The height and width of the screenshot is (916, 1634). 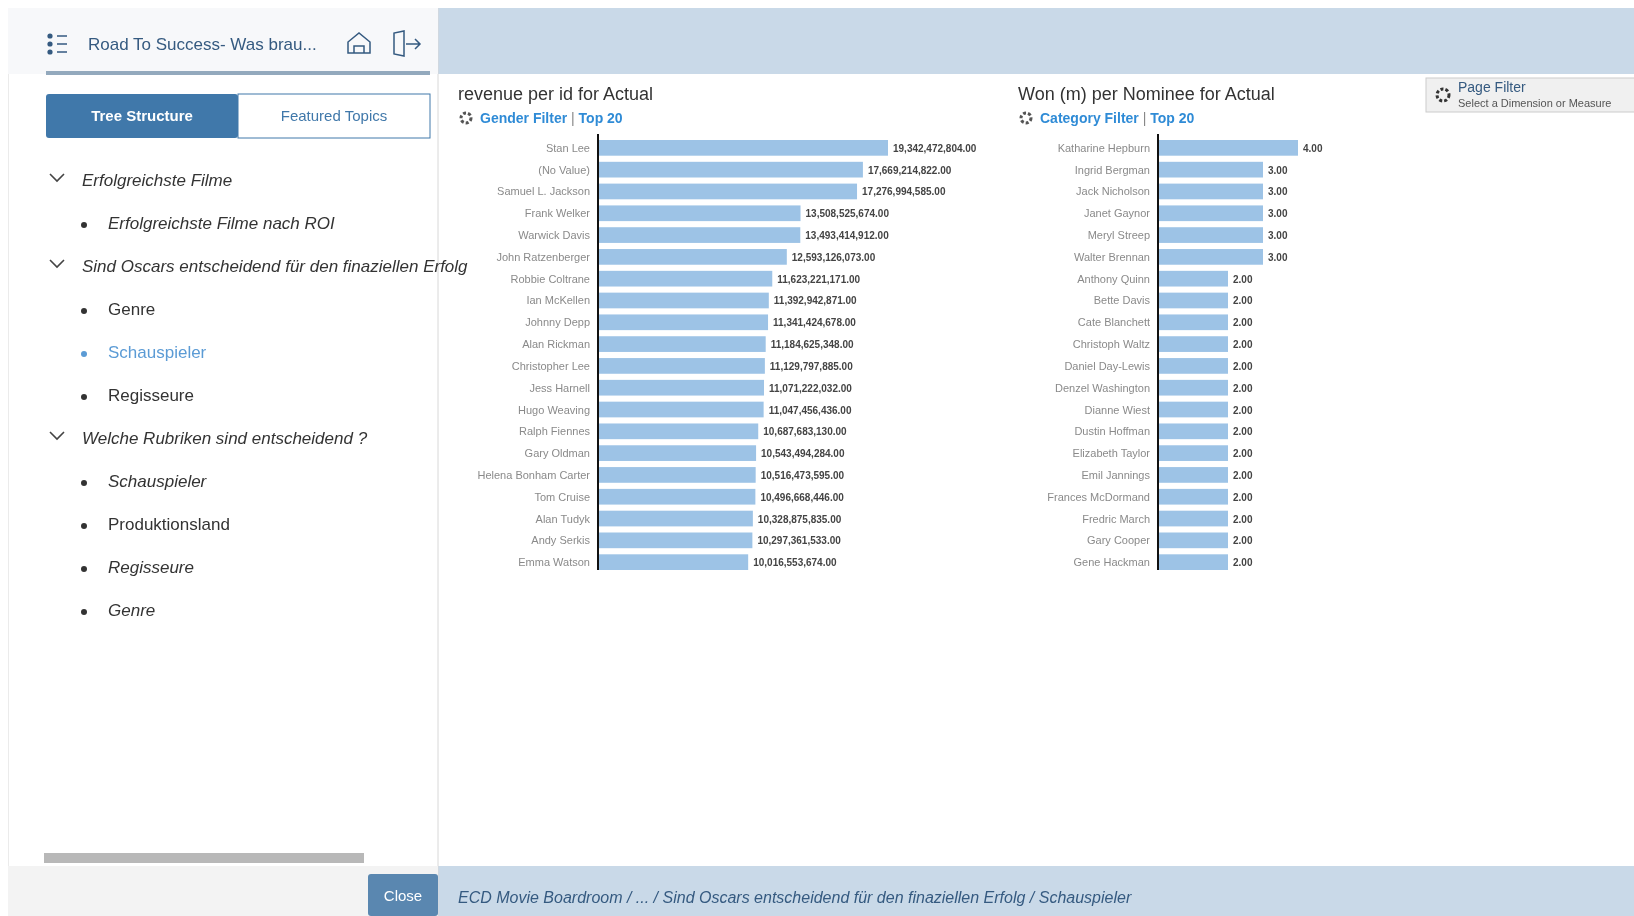 I want to click on data-label: 11,341,424,678.00, so click(x=815, y=323).